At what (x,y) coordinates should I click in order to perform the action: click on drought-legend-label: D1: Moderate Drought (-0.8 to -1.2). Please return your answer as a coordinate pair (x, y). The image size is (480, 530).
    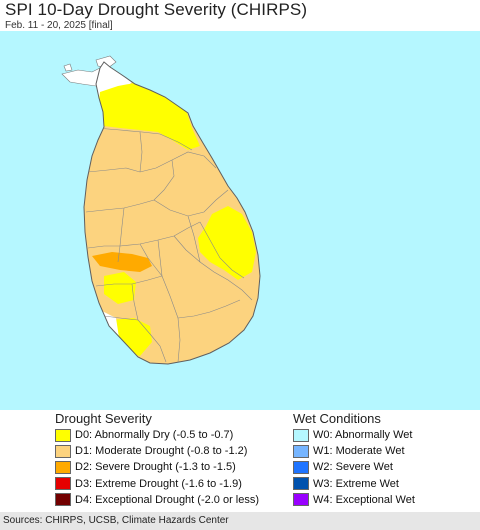
    Looking at the image, I should click on (161, 451).